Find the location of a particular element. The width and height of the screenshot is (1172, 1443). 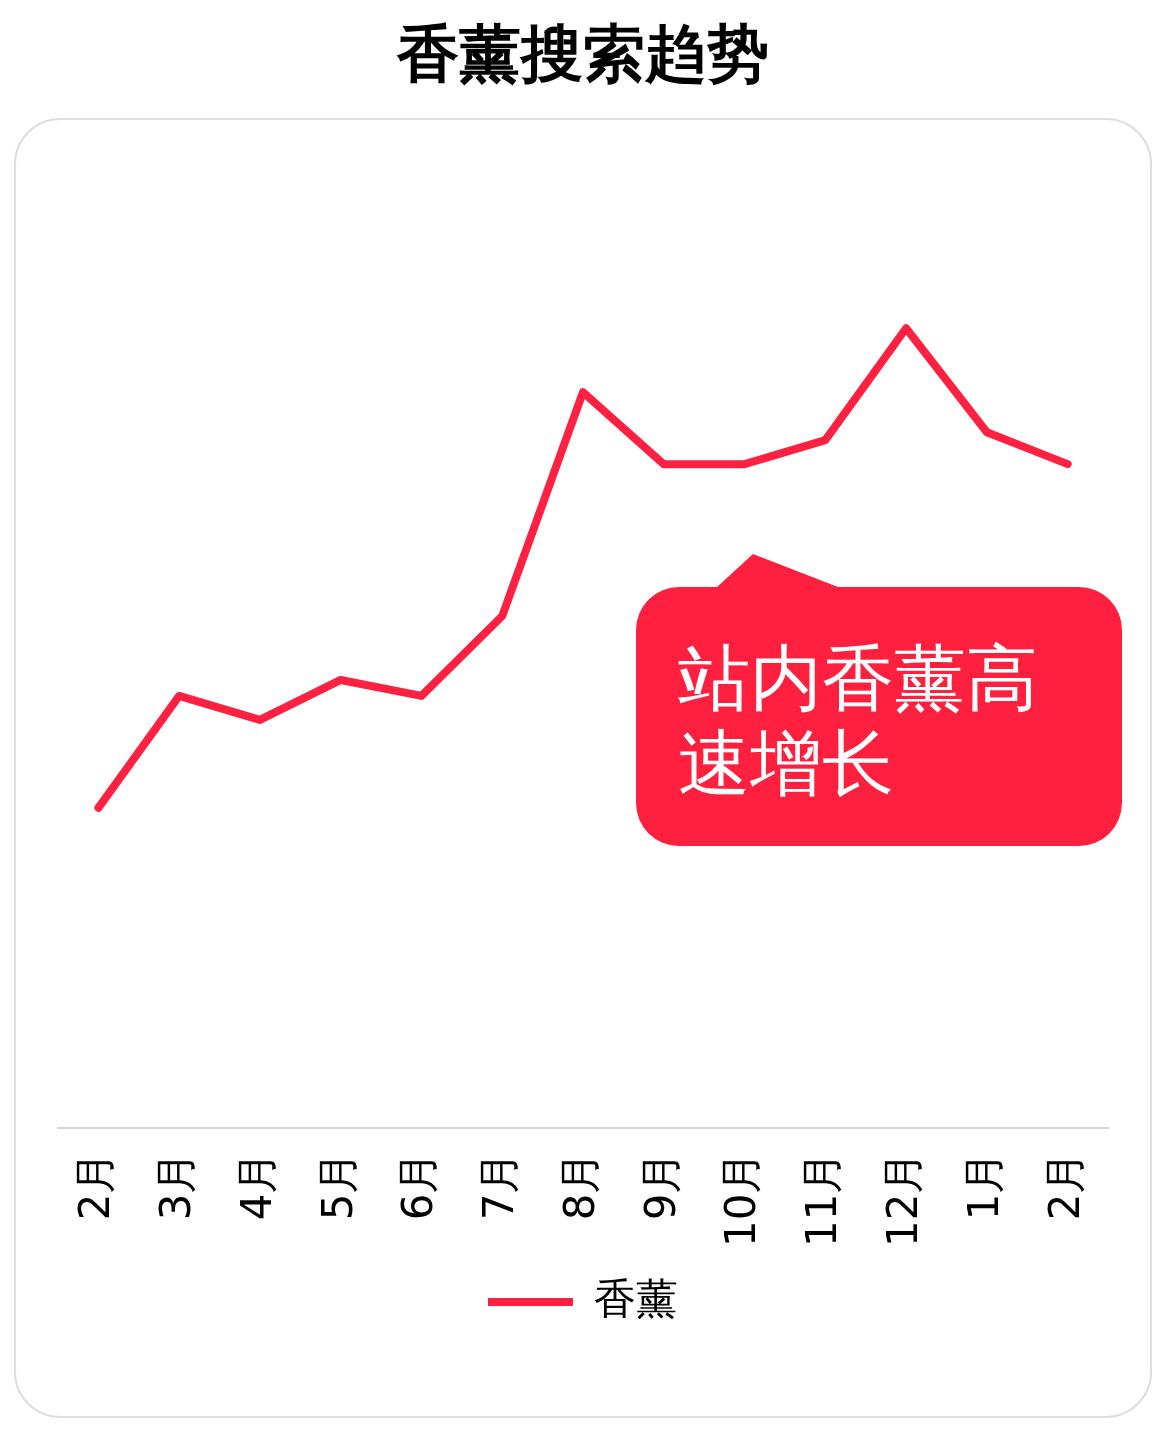

annotation: 站内香薰高速增长 is located at coordinates (858, 721).